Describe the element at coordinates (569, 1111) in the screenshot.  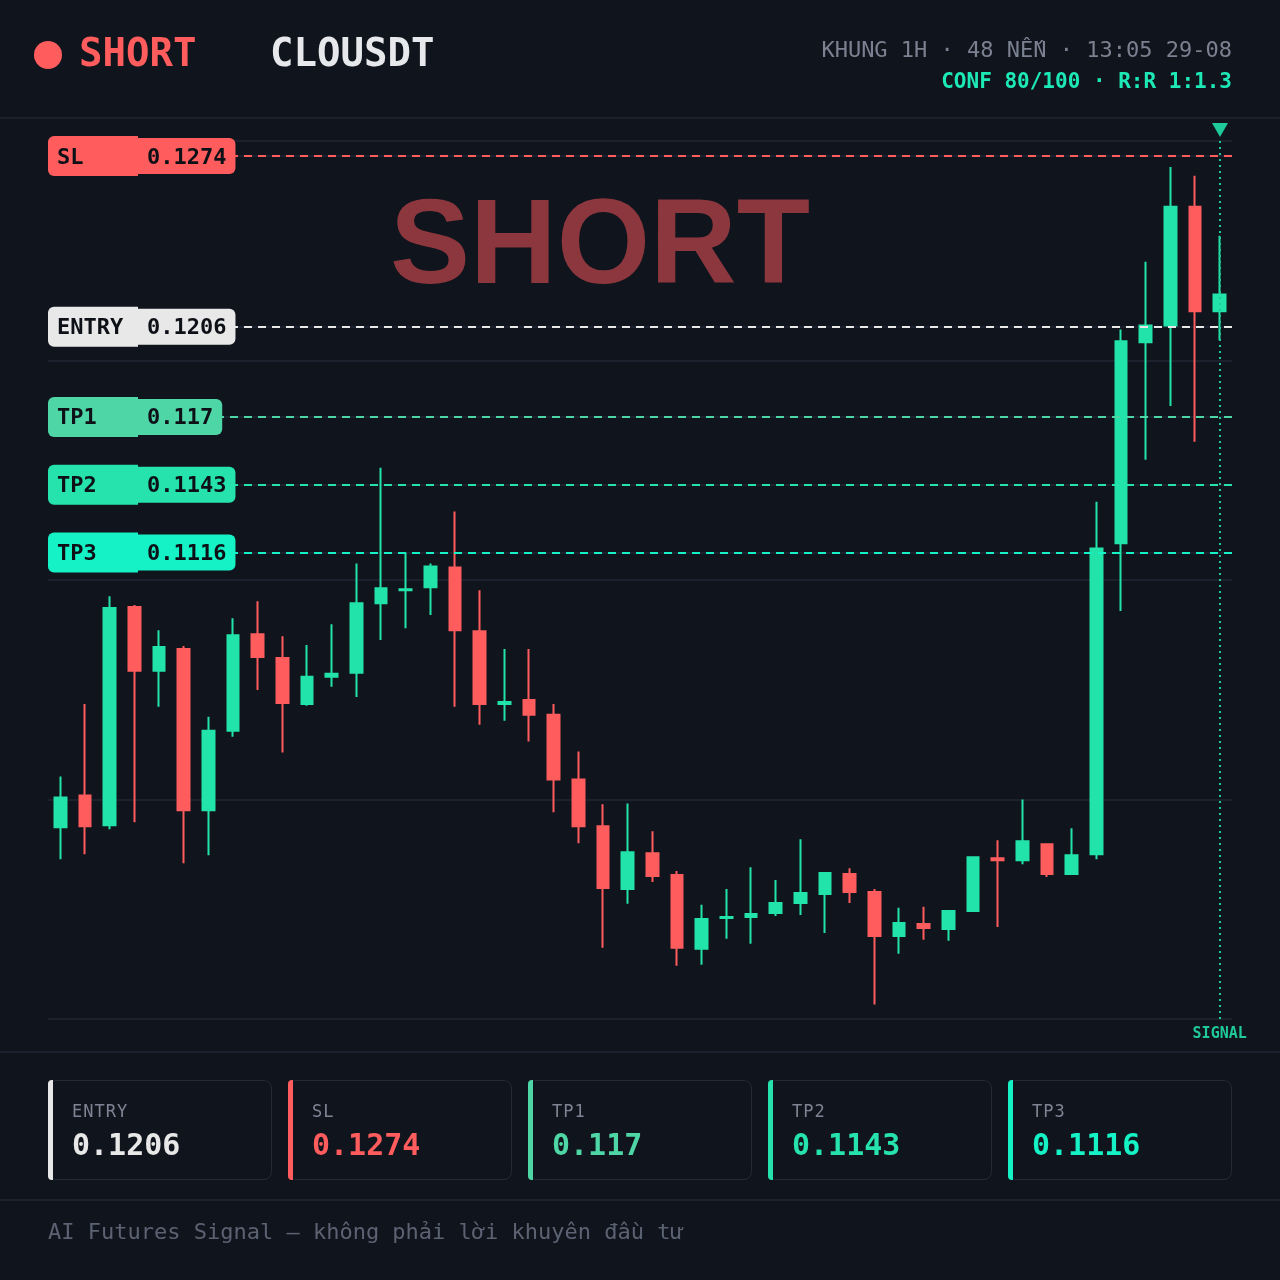
I see `category-label: TP1` at that location.